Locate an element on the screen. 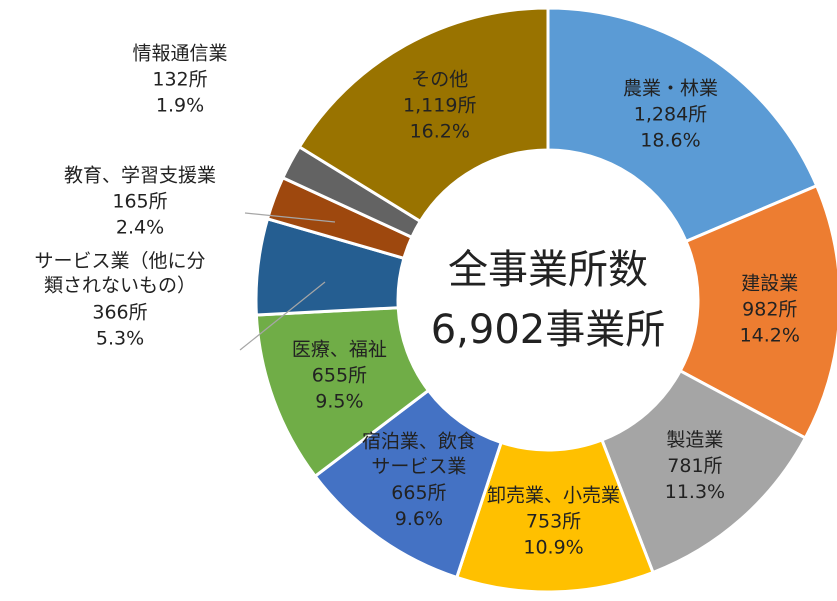 This screenshot has height=601, width=837. center-title: 全事業所数 is located at coordinates (548, 270).